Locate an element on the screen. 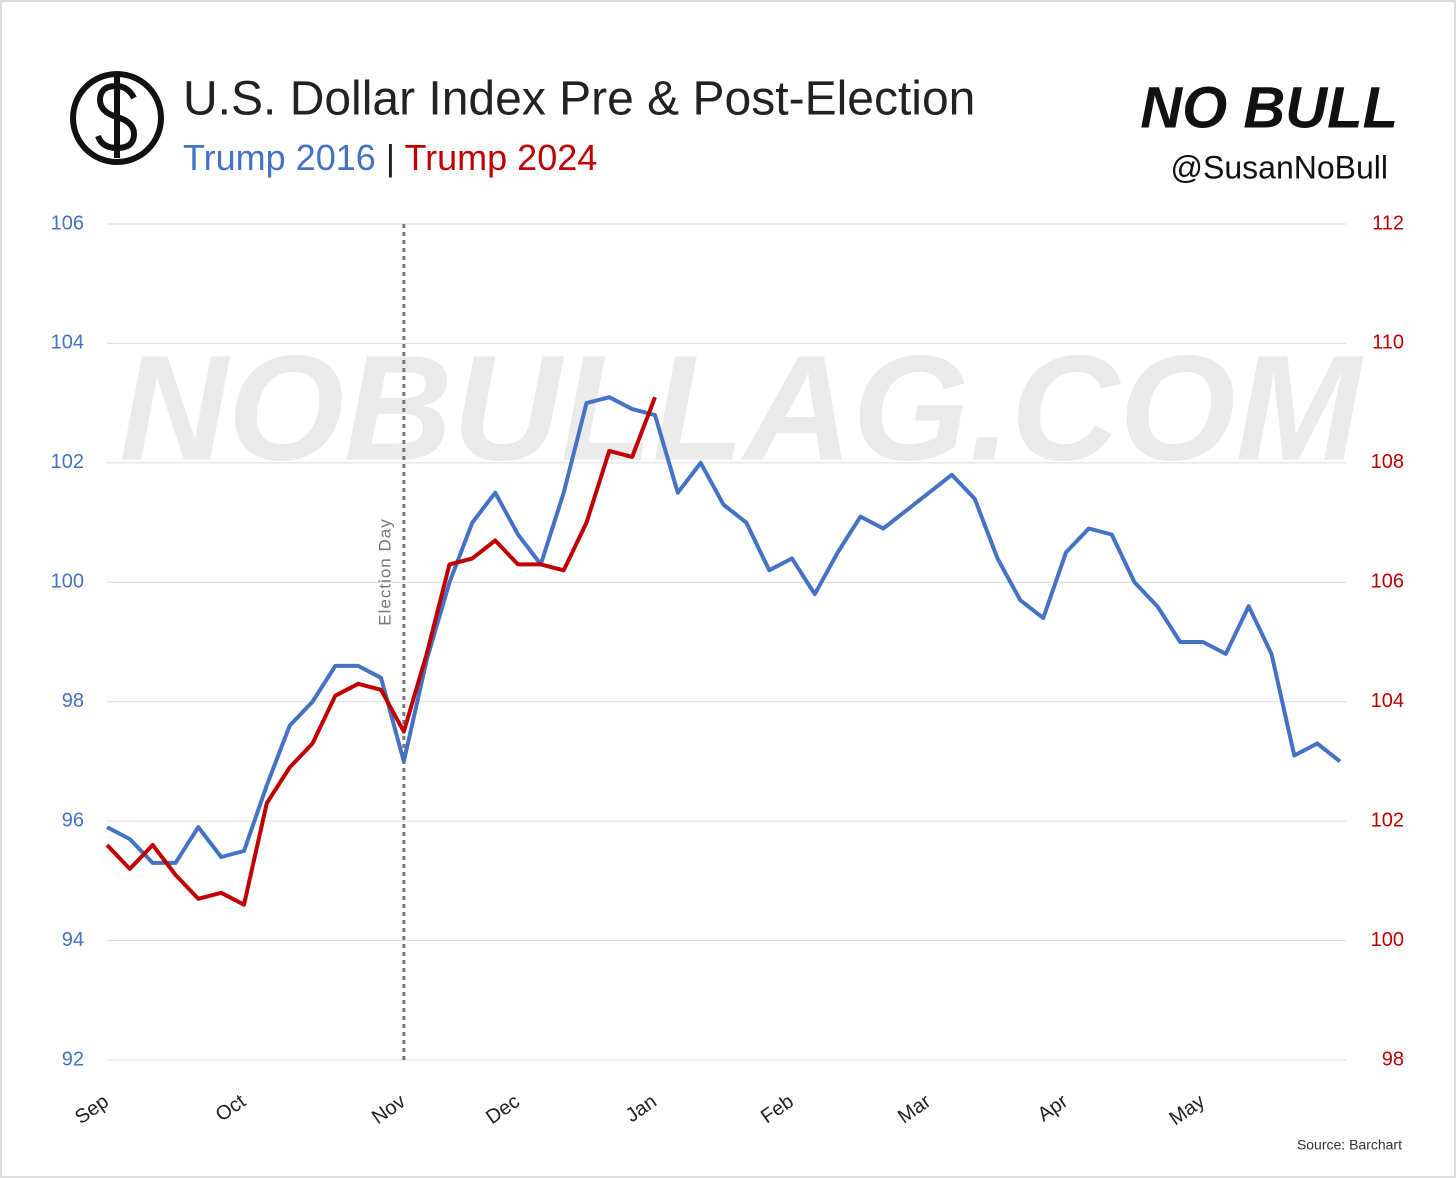  watermark: NOBULLAG.COM is located at coordinates (741, 408).